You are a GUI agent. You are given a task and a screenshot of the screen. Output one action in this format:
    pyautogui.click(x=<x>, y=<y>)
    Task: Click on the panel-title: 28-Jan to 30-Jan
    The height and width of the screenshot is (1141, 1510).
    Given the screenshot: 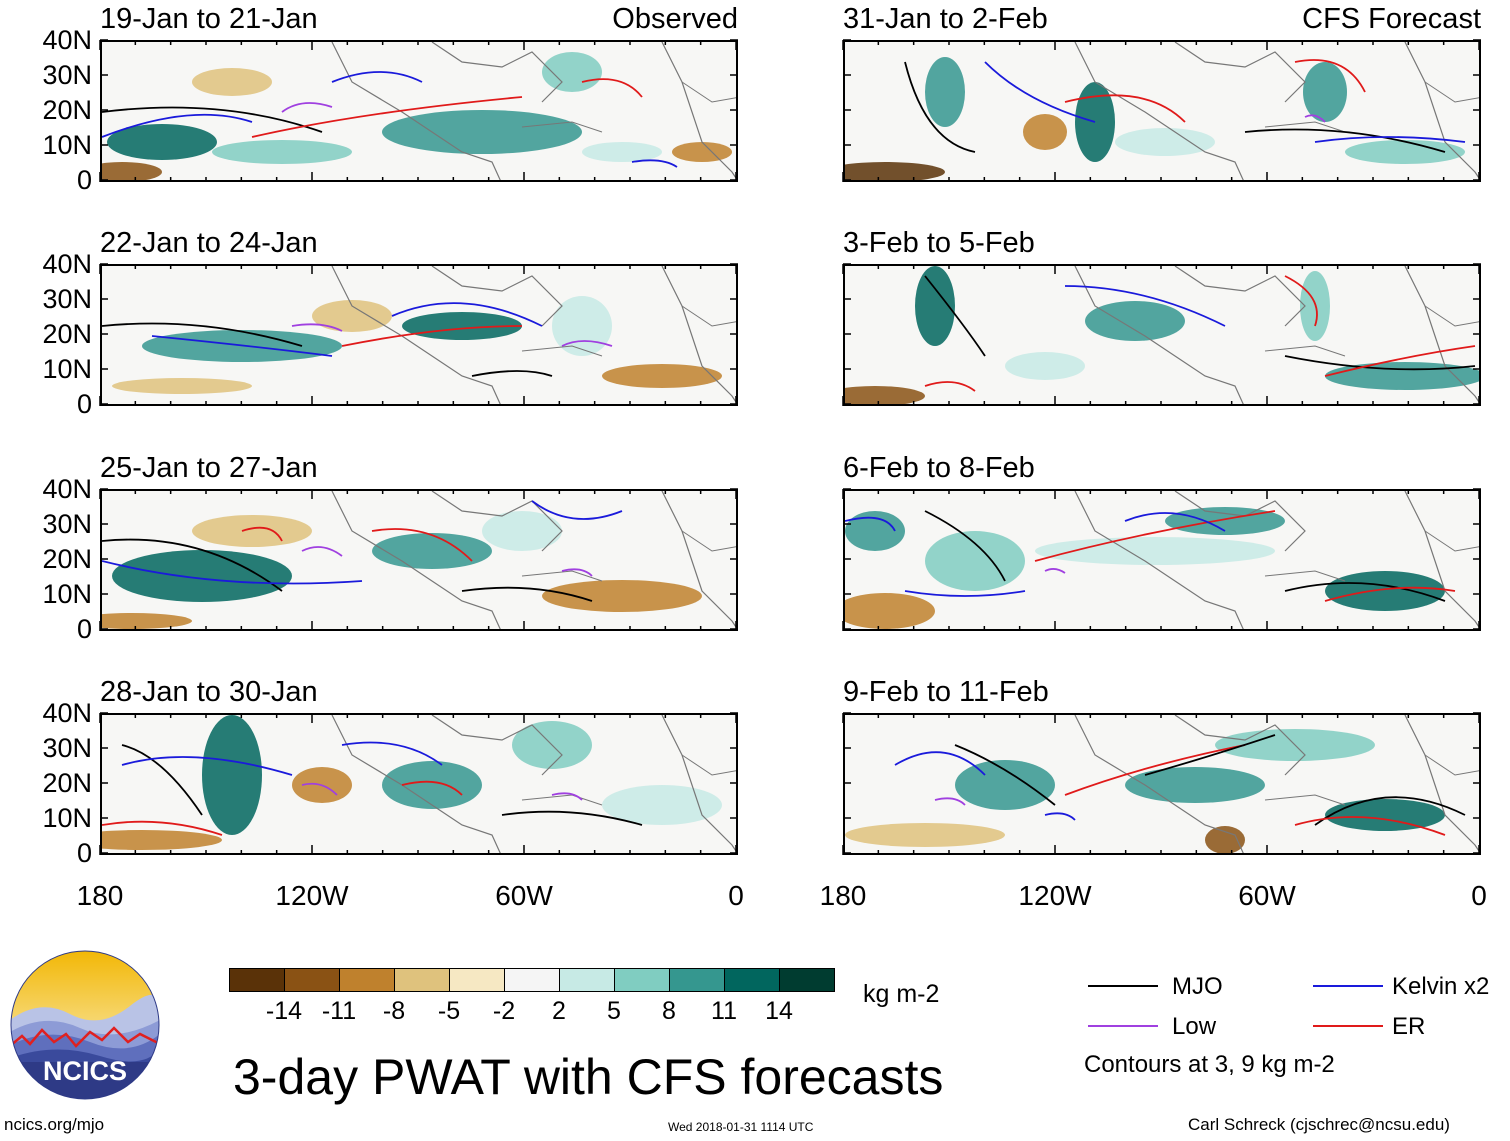 What is the action you would take?
    pyautogui.click(x=209, y=692)
    